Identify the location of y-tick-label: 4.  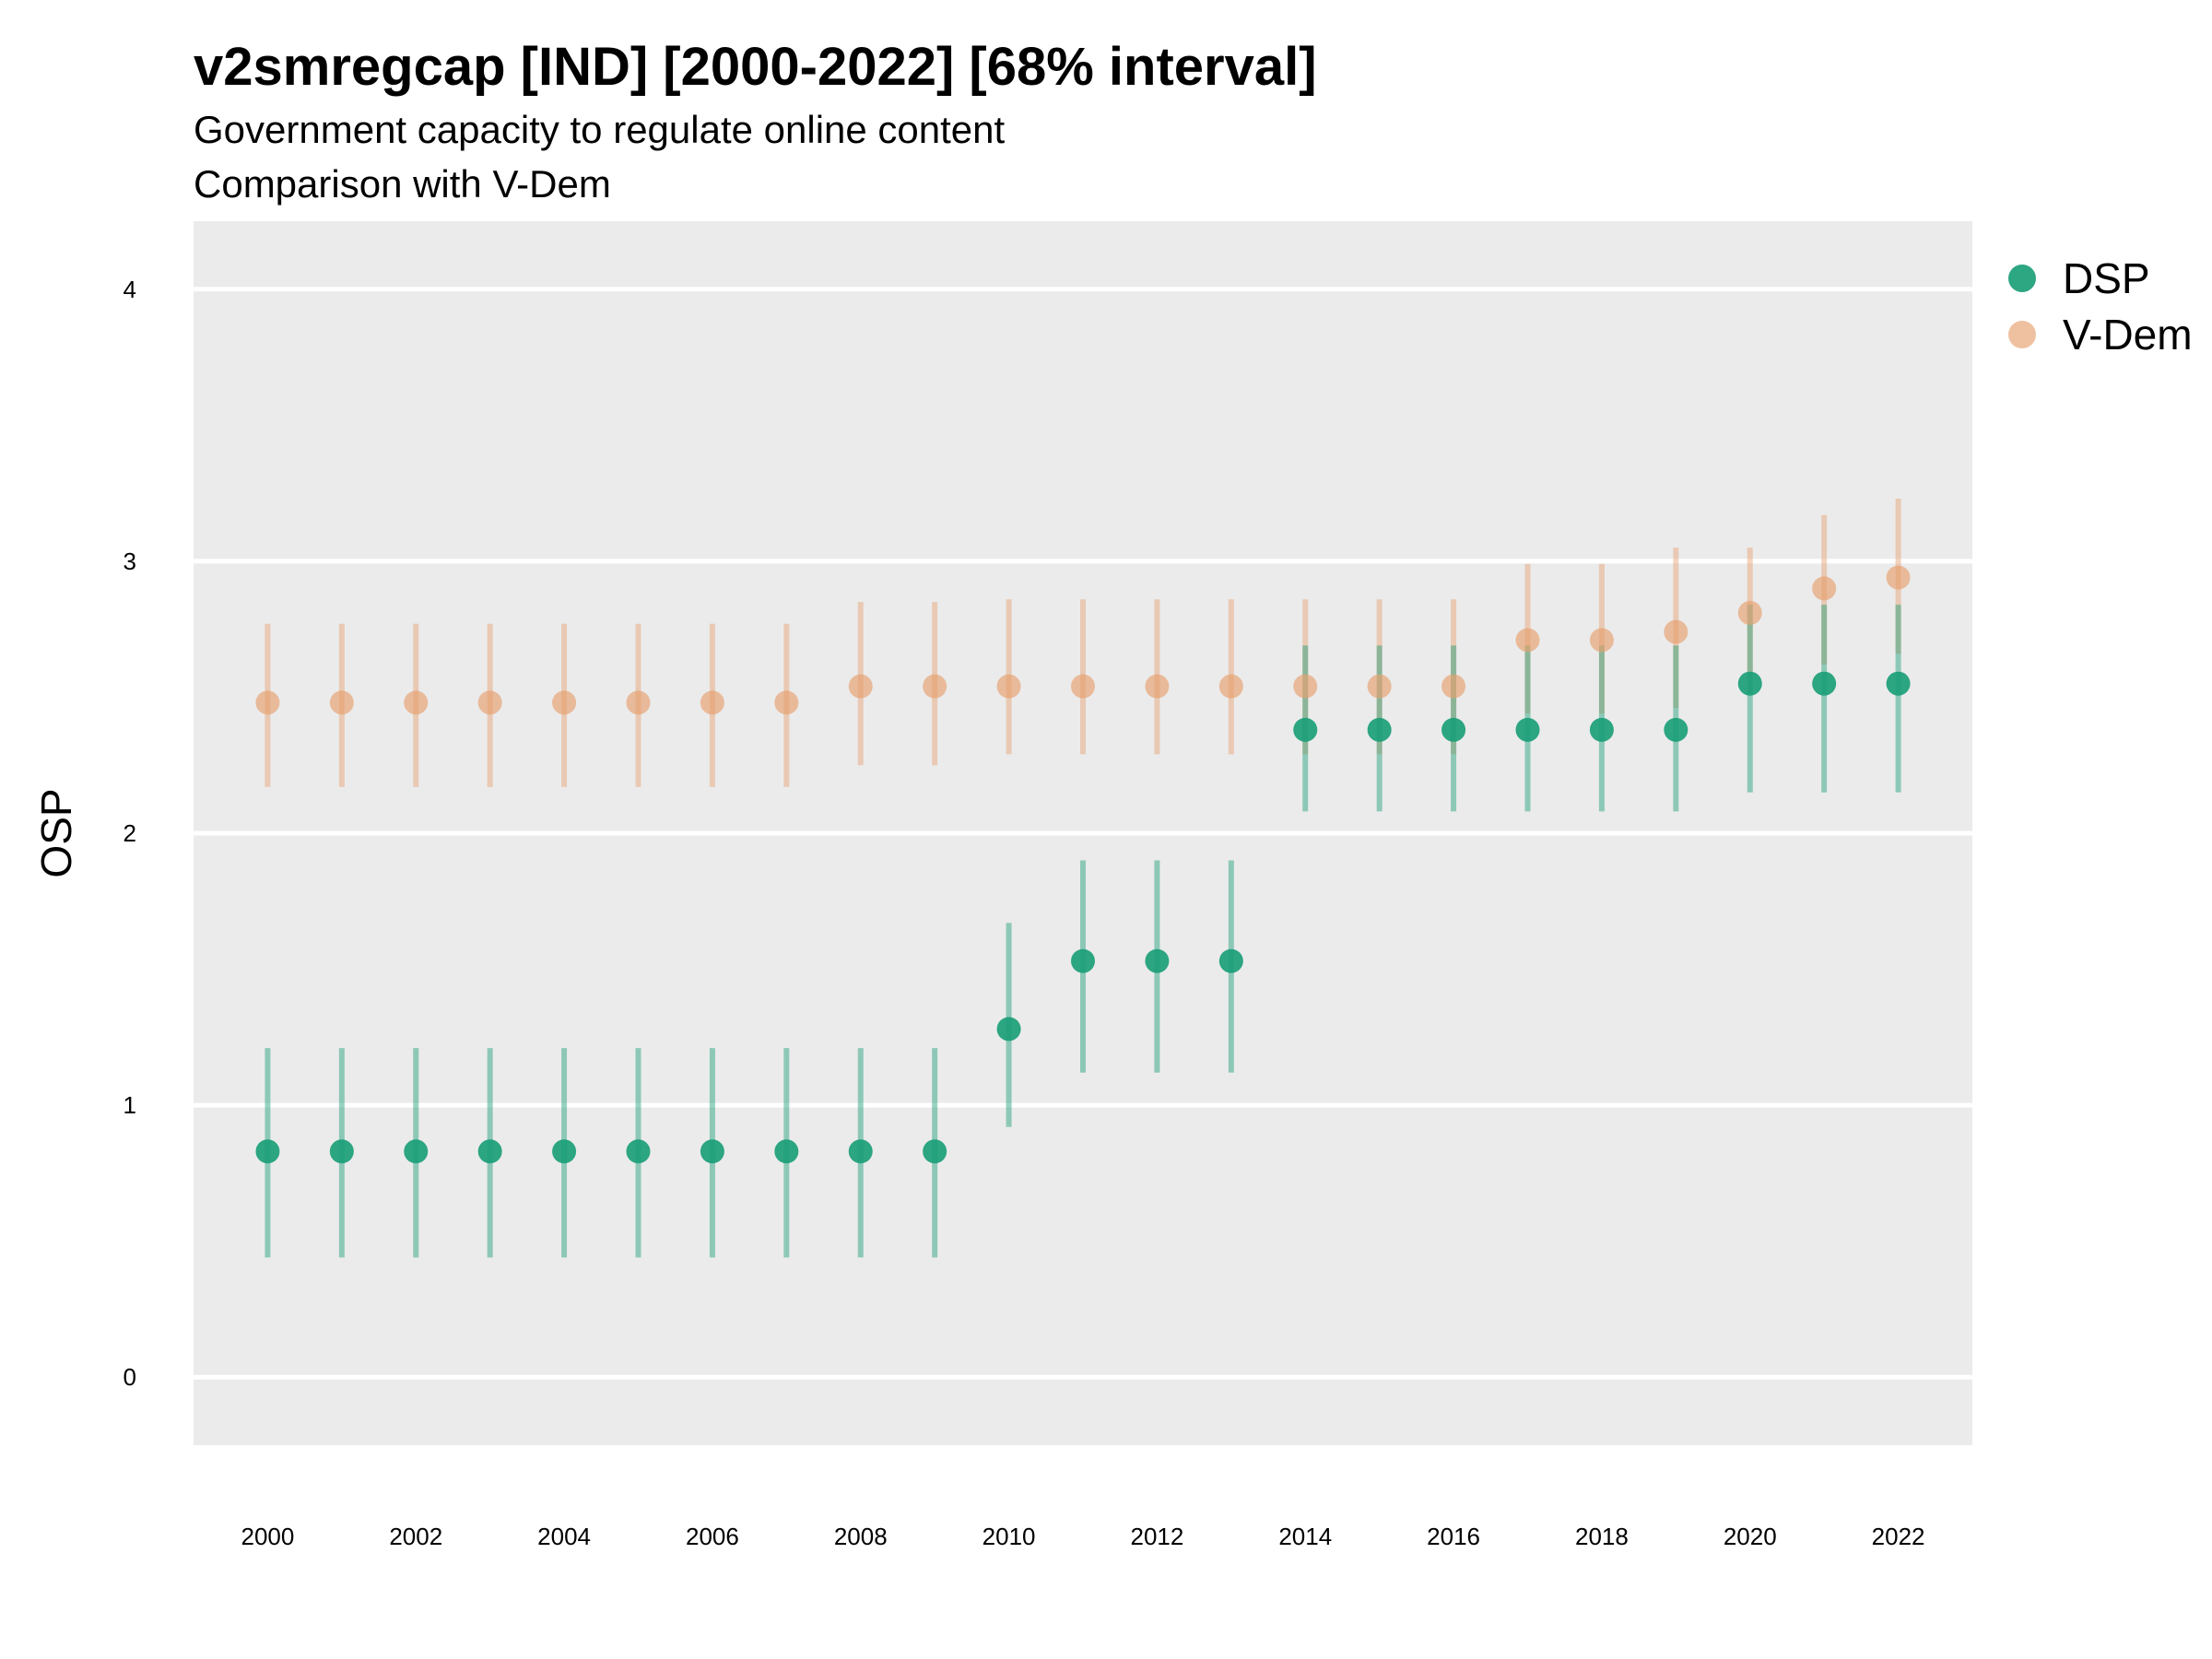
(130, 289).